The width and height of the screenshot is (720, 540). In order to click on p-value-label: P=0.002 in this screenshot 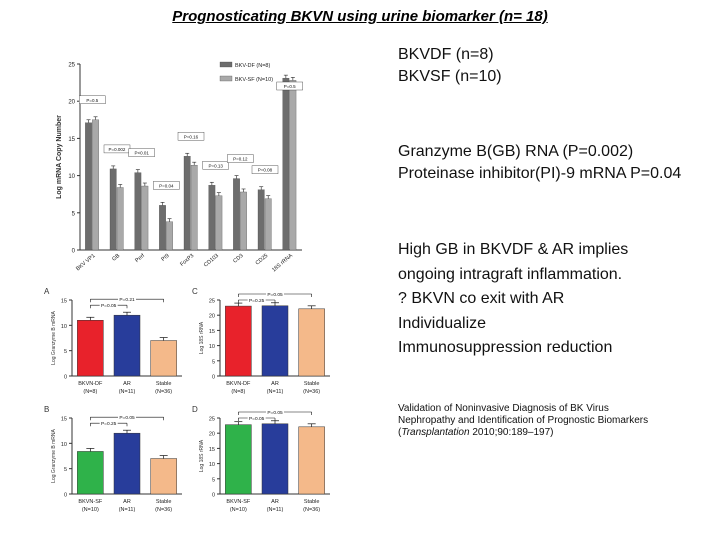, I will do `click(117, 149)`.